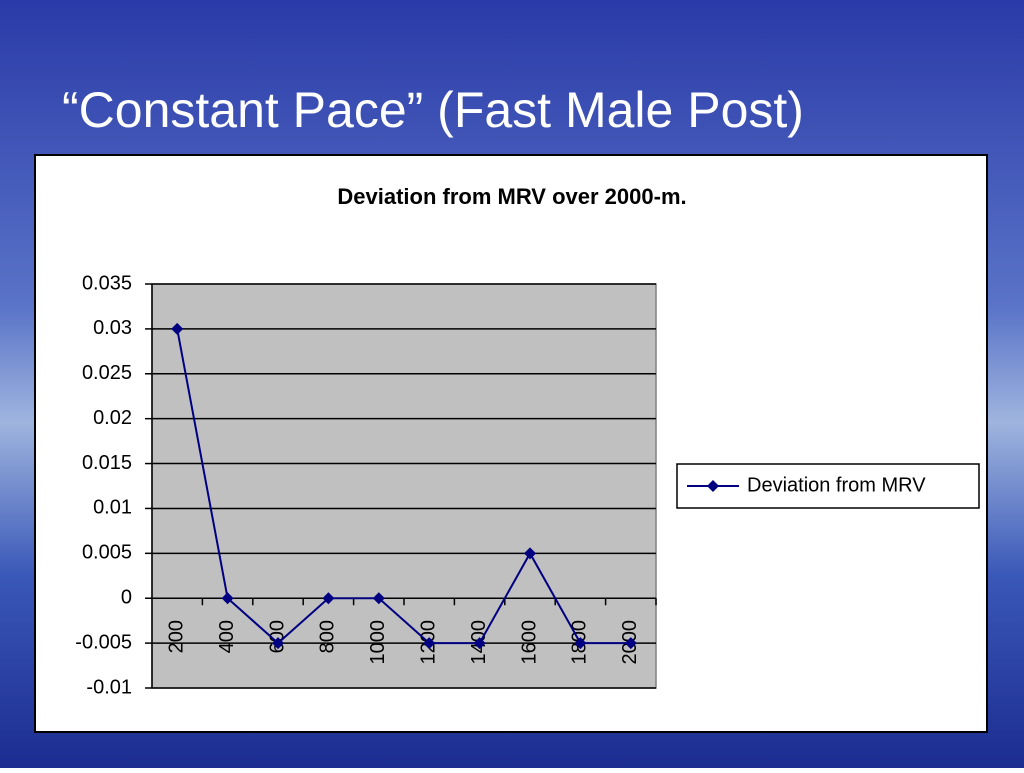  What do you see at coordinates (529, 642) in the screenshot?
I see `x-tick-label: 1600` at bounding box center [529, 642].